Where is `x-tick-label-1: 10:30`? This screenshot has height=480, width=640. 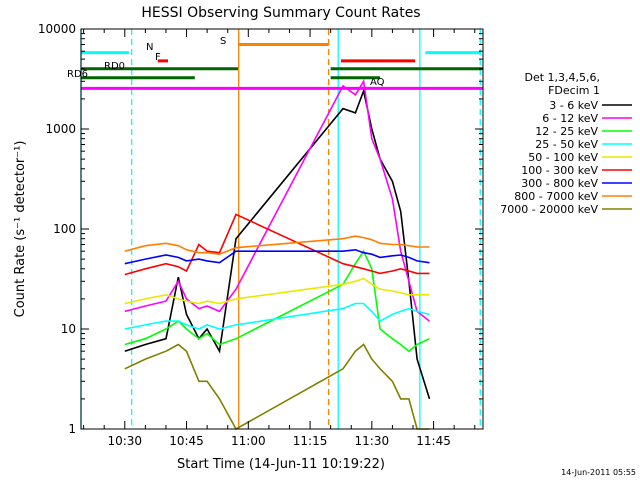
x-tick-label-1: 10:30 is located at coordinates (124, 441).